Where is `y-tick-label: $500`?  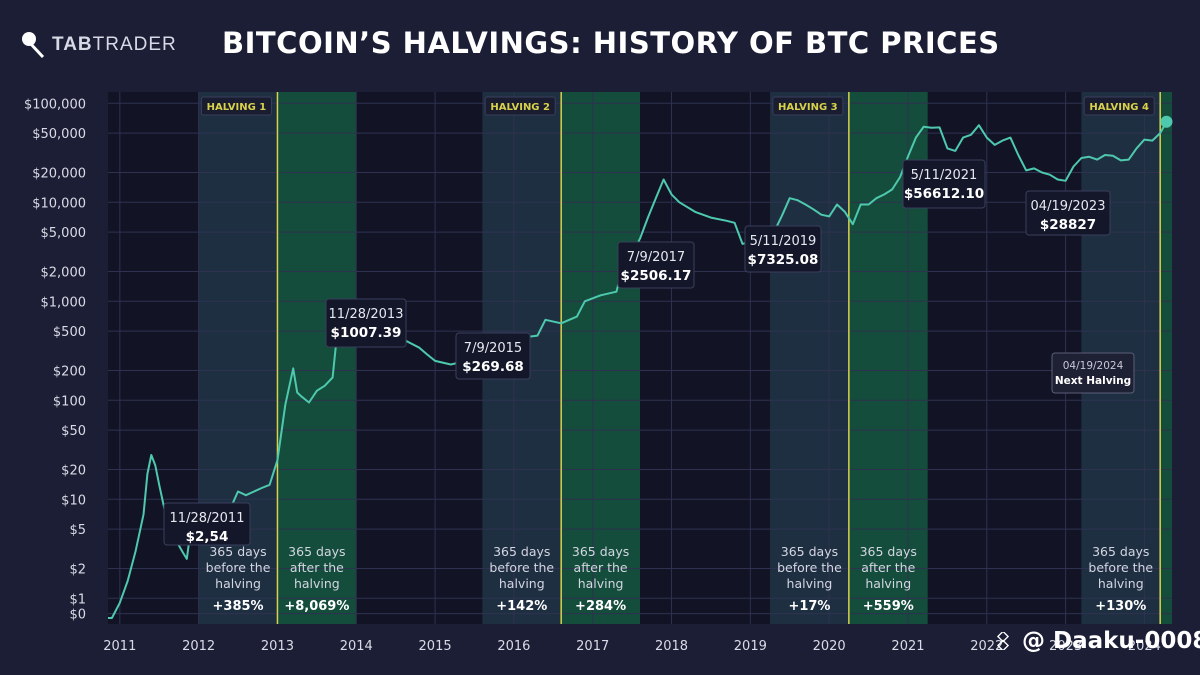 y-tick-label: $500 is located at coordinates (69, 332).